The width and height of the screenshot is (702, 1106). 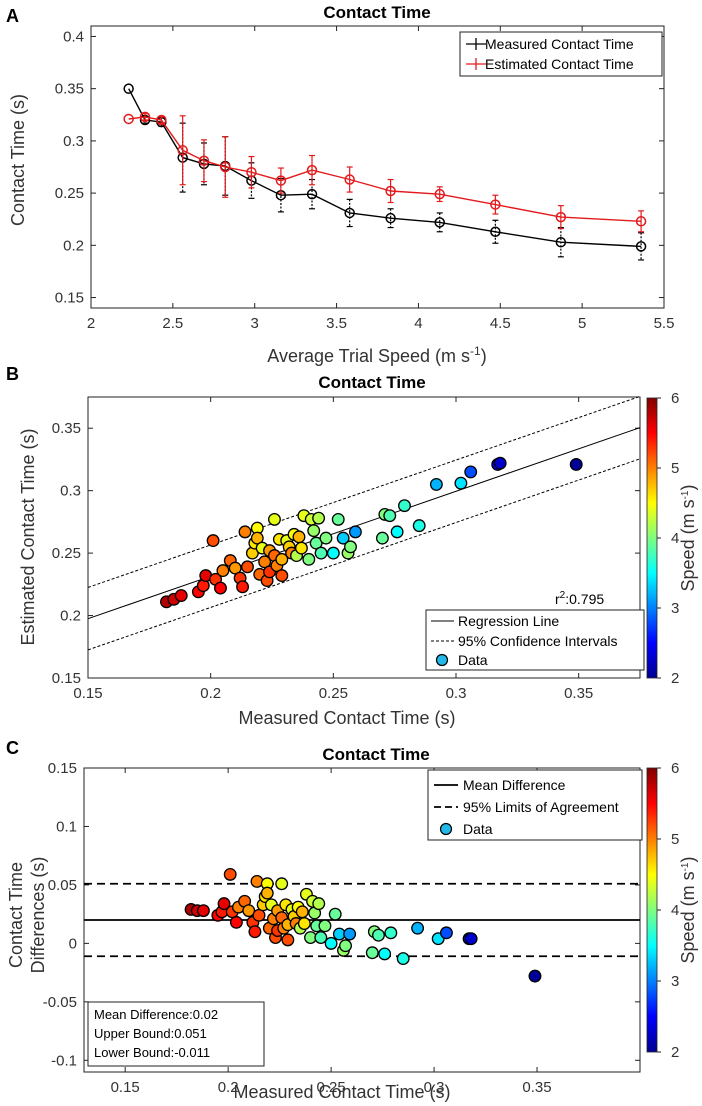 I want to click on panel-b-colorbar-label: Speed (m s-1), so click(x=688, y=538).